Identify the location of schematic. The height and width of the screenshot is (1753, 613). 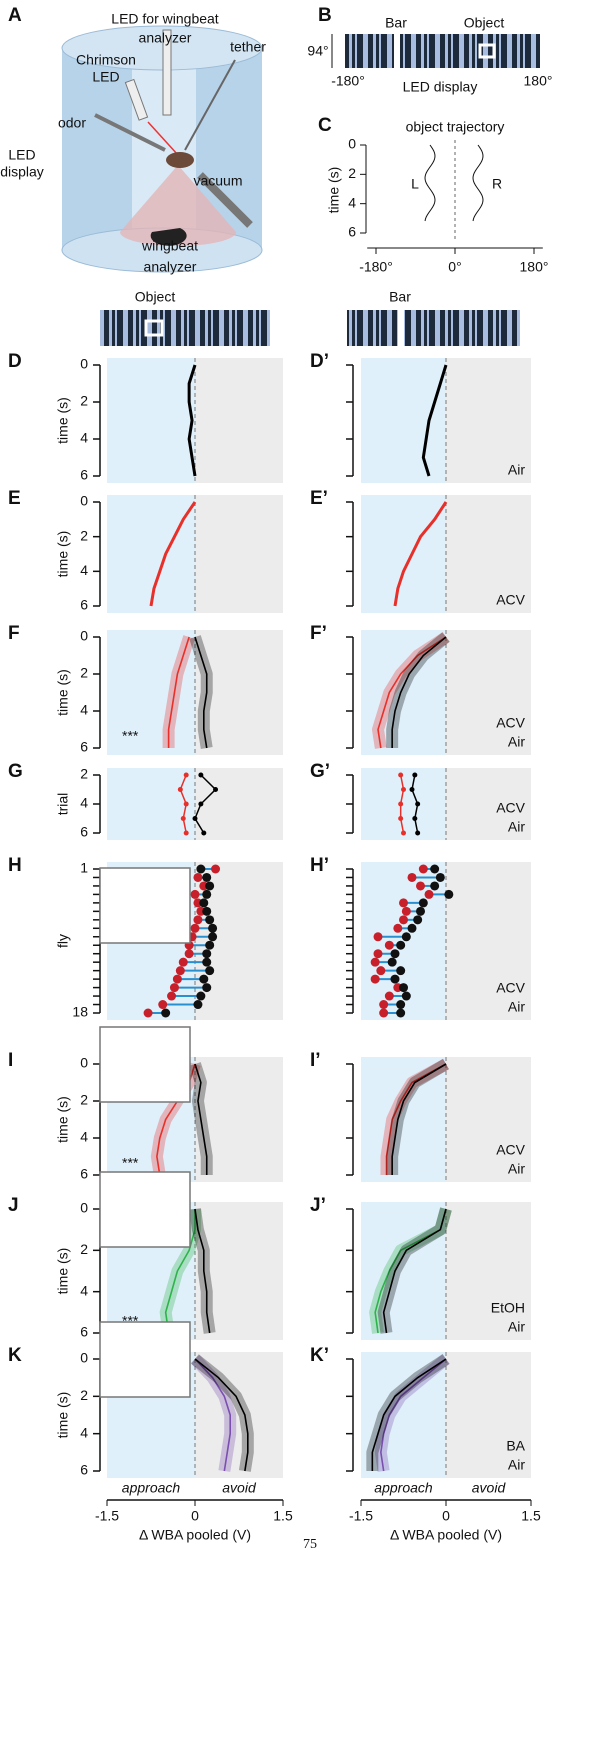
(162, 149).